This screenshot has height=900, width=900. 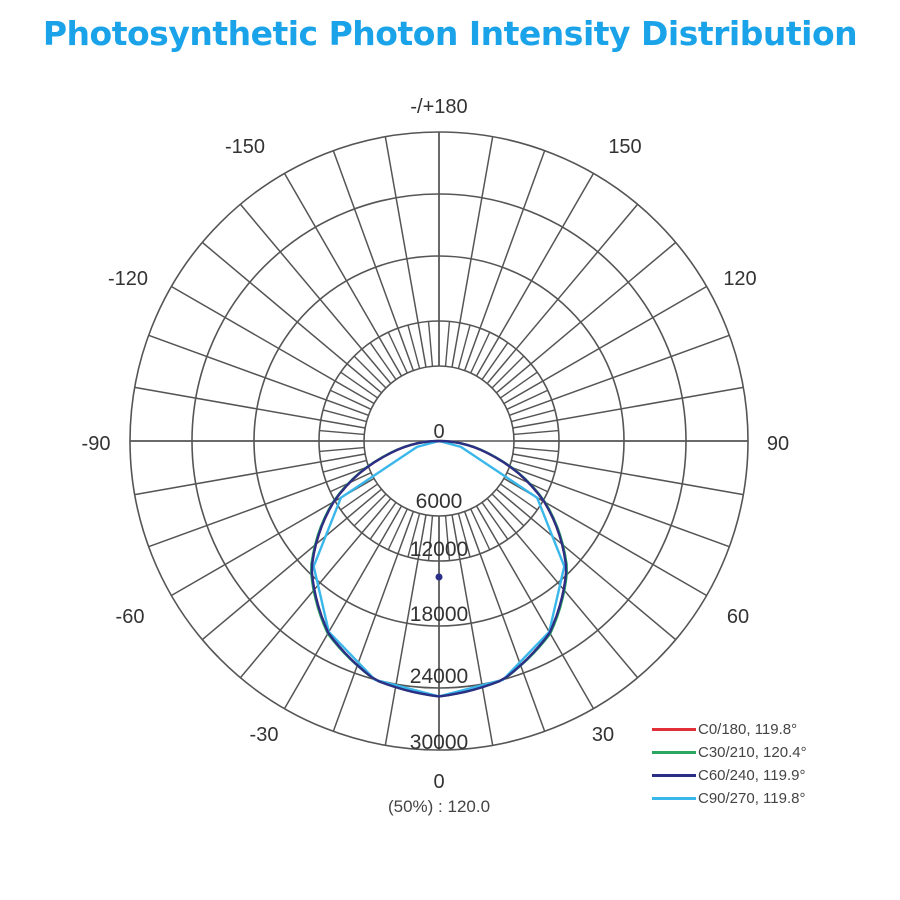 I want to click on beam-angle-annotation: (50%) : 120.0, so click(x=439, y=806).